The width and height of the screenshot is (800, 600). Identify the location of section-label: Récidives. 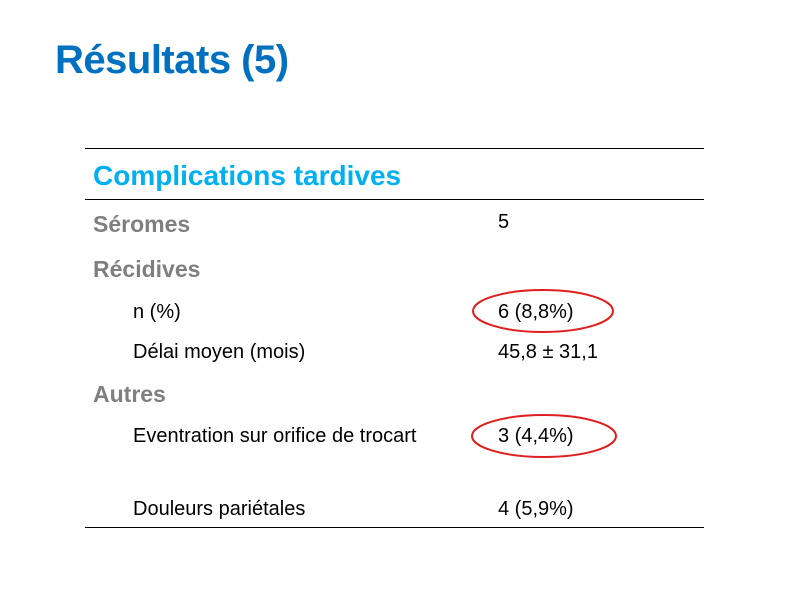
(147, 269).